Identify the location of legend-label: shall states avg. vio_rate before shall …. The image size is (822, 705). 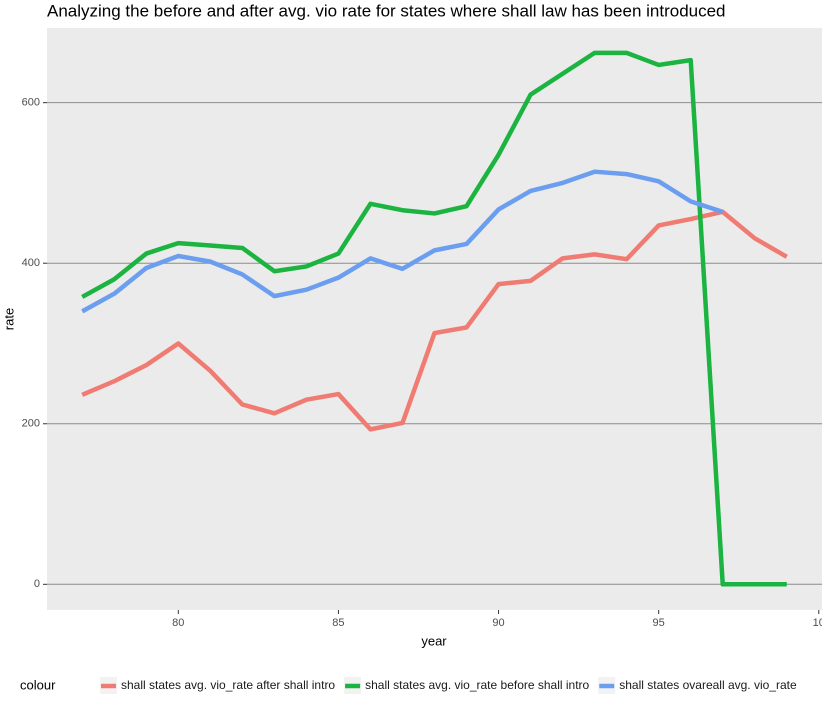
(477, 685).